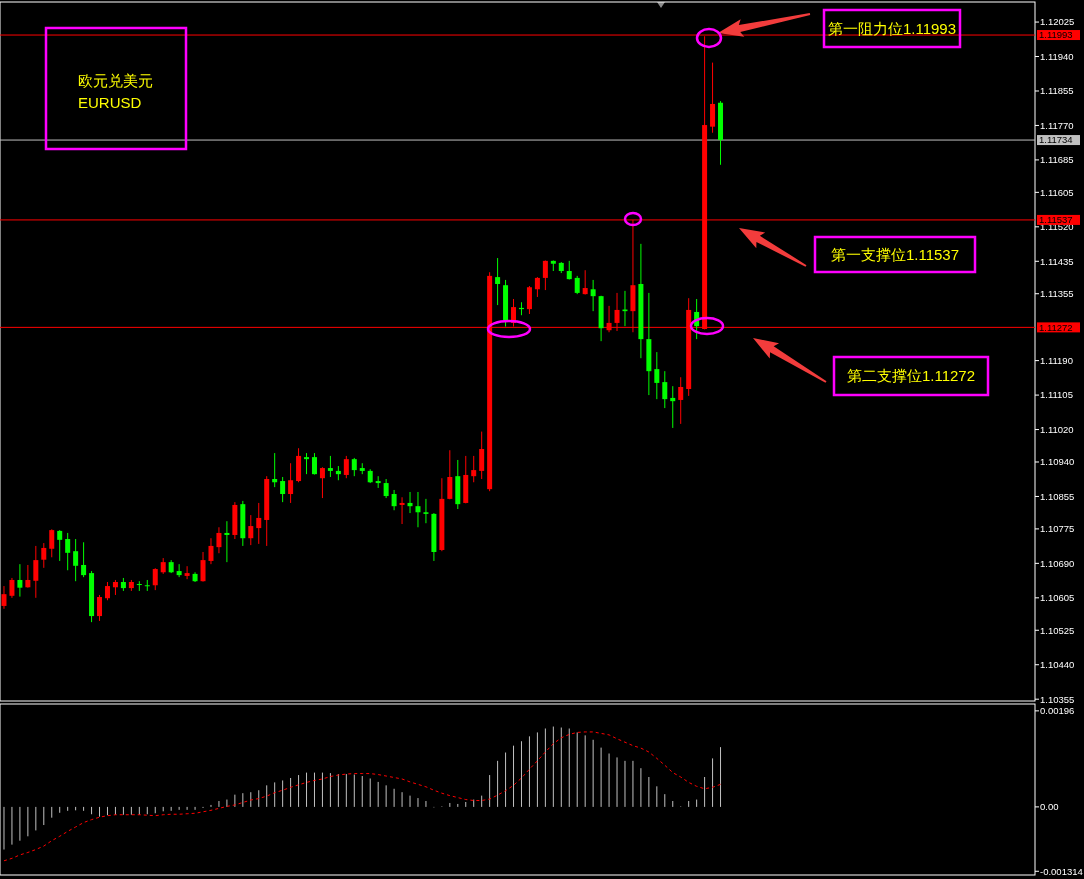  Describe the element at coordinates (1056, 395) in the screenshot. I see `y-tick-label: 1.11105` at that location.